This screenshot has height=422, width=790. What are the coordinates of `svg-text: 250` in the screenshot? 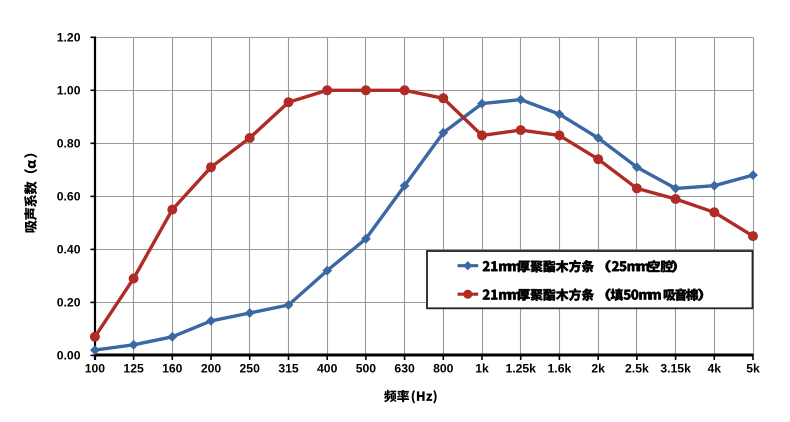 It's located at (250, 368).